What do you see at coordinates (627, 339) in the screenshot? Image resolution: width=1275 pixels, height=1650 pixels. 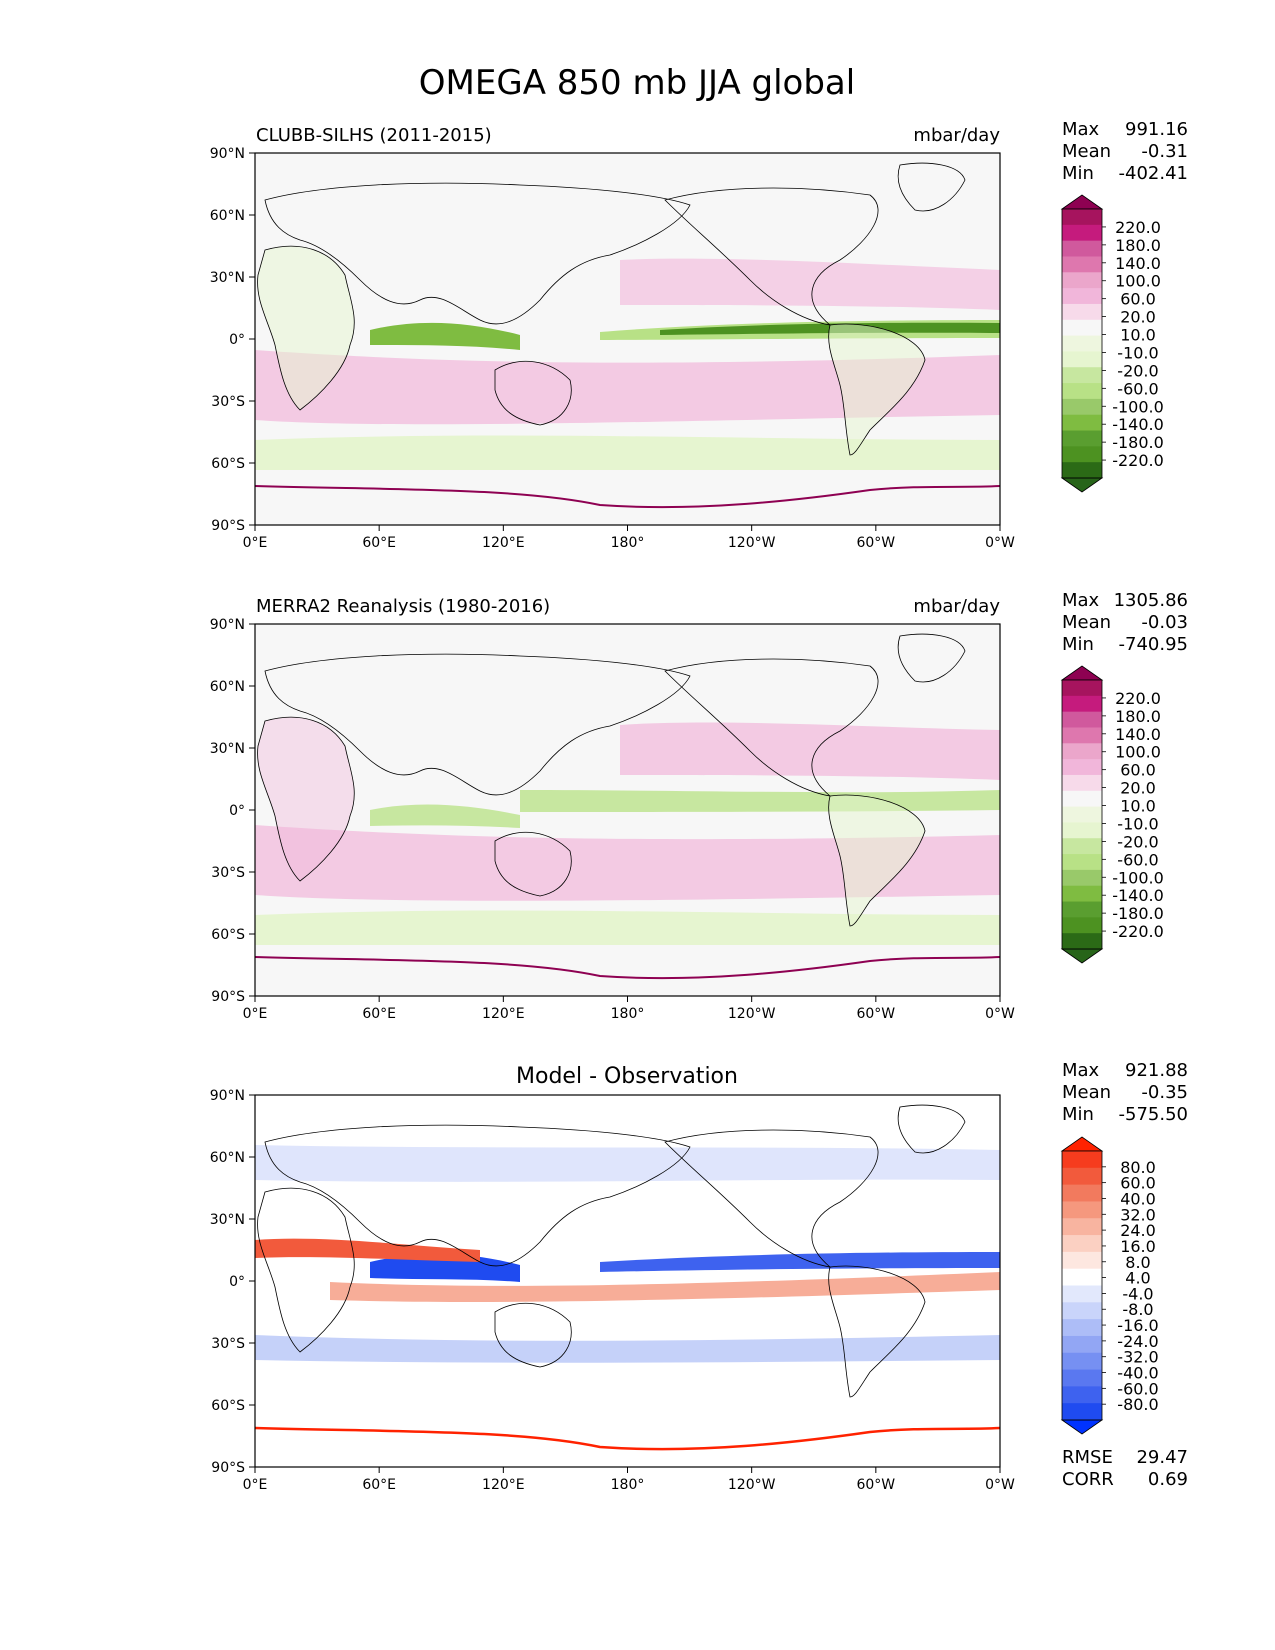 I see `map-model` at bounding box center [627, 339].